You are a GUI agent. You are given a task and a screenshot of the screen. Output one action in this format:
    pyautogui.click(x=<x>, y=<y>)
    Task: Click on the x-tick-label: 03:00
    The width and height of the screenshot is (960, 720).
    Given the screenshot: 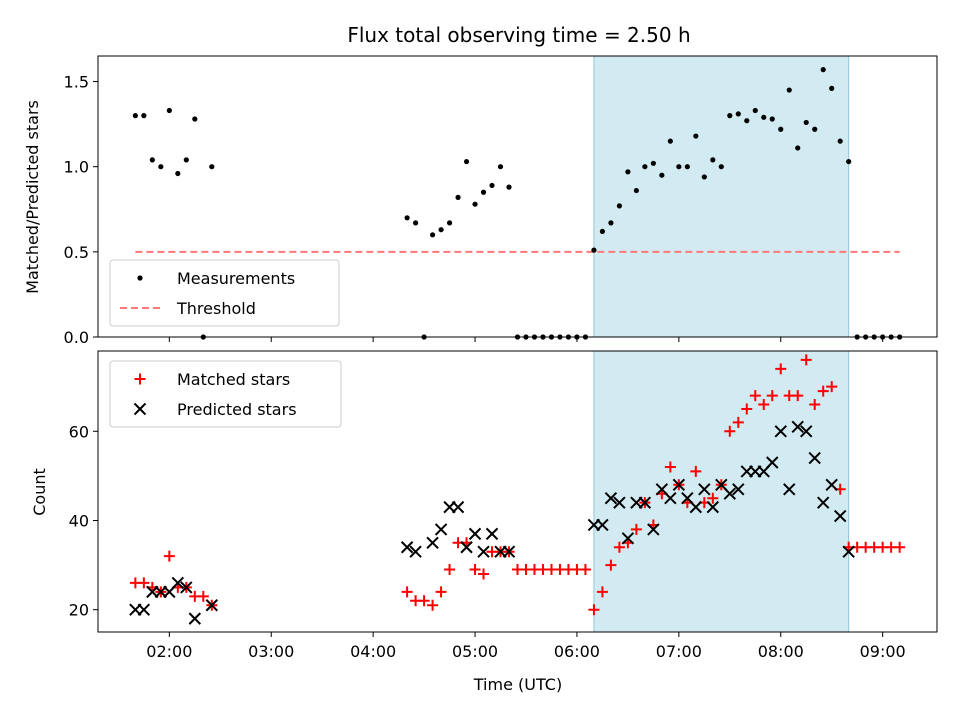 What is the action you would take?
    pyautogui.click(x=271, y=651)
    